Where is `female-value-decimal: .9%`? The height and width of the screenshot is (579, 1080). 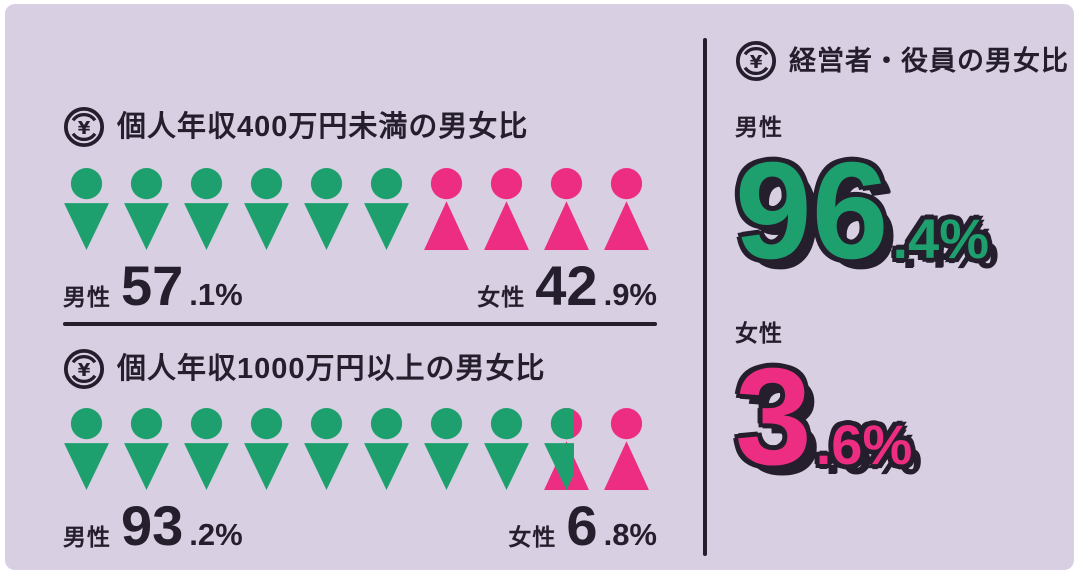 female-value-decimal: .9% is located at coordinates (630, 294).